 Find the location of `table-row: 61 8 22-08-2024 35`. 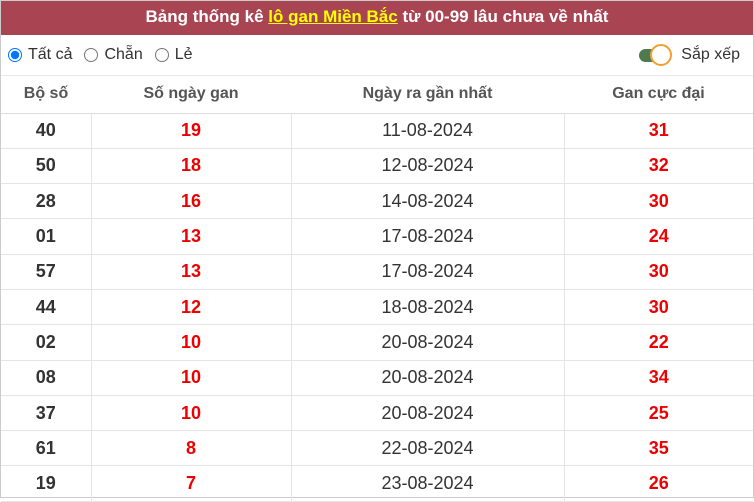

table-row: 61 8 22-08-2024 35 is located at coordinates (377, 448).